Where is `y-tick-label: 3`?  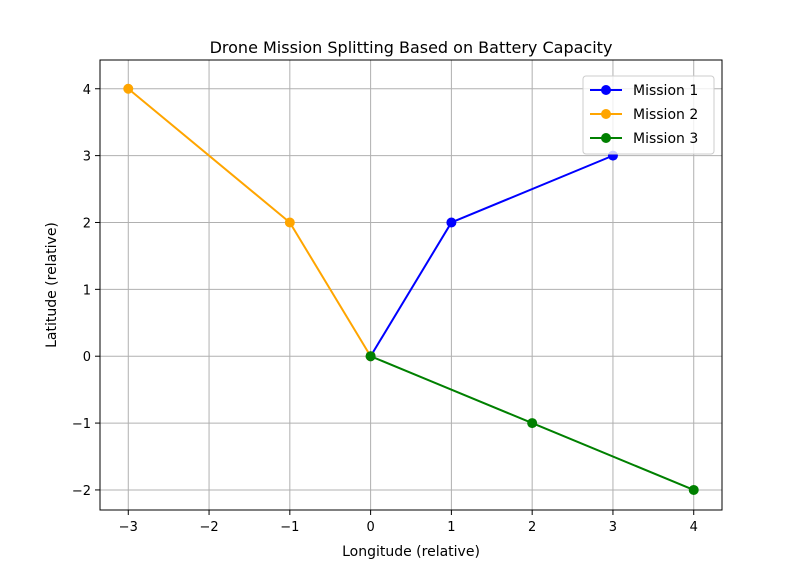
y-tick-label: 3 is located at coordinates (87, 157).